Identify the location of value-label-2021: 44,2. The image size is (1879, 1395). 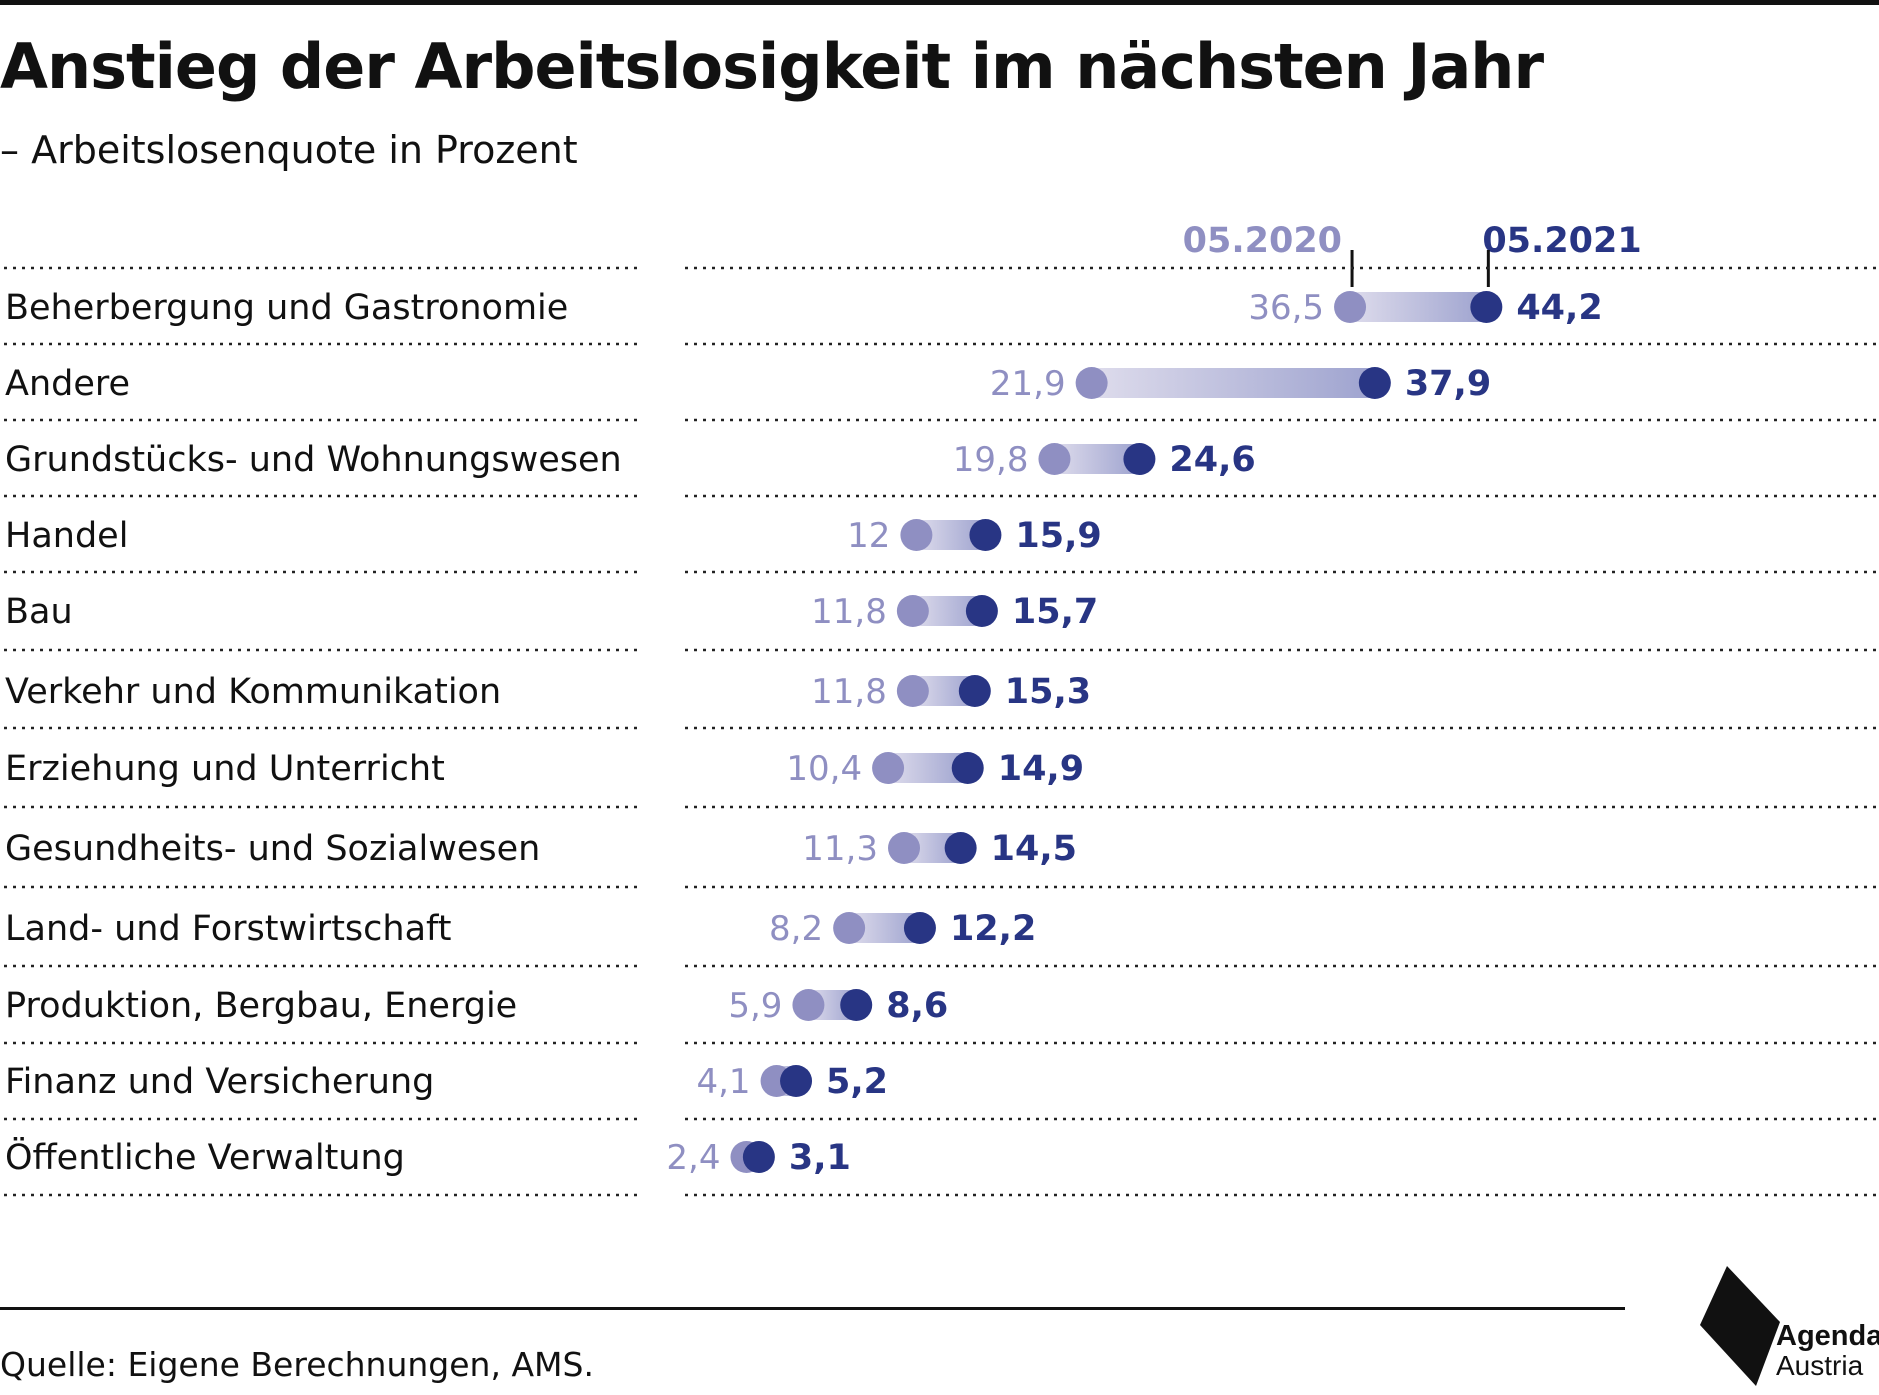
(1559, 308).